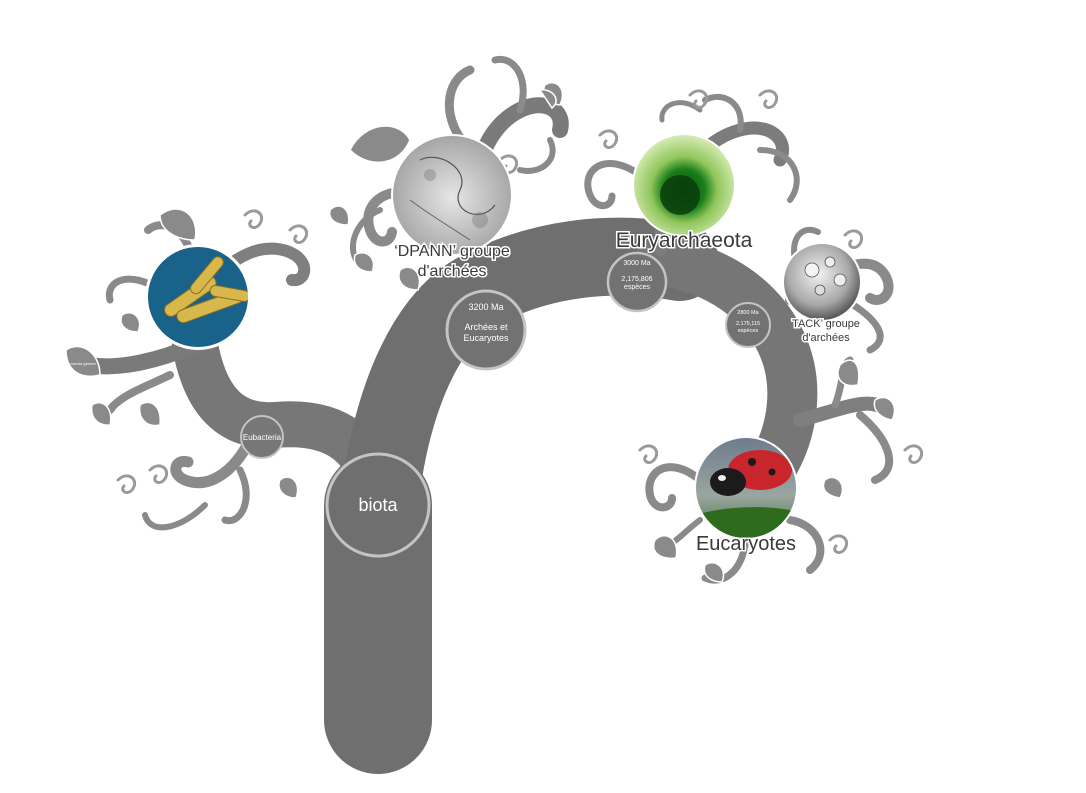 This screenshot has width=1086, height=793. What do you see at coordinates (636, 263) in the screenshot?
I see `eury-age: 3000 Ma` at bounding box center [636, 263].